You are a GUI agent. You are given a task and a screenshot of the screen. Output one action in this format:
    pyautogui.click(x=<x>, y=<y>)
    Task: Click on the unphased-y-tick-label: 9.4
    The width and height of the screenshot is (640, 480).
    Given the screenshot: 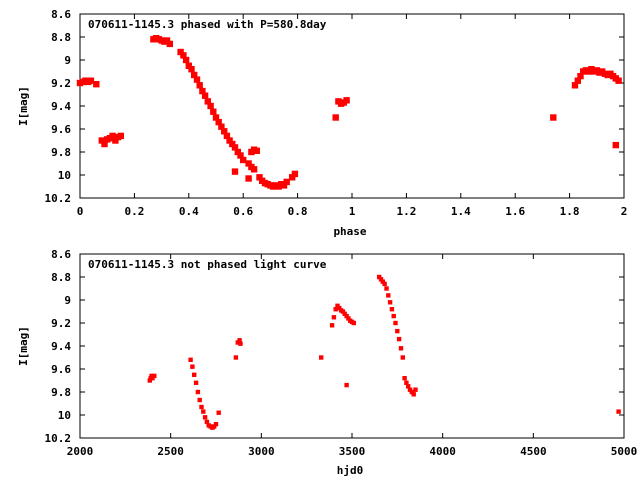 What is the action you would take?
    pyautogui.click(x=61, y=346)
    